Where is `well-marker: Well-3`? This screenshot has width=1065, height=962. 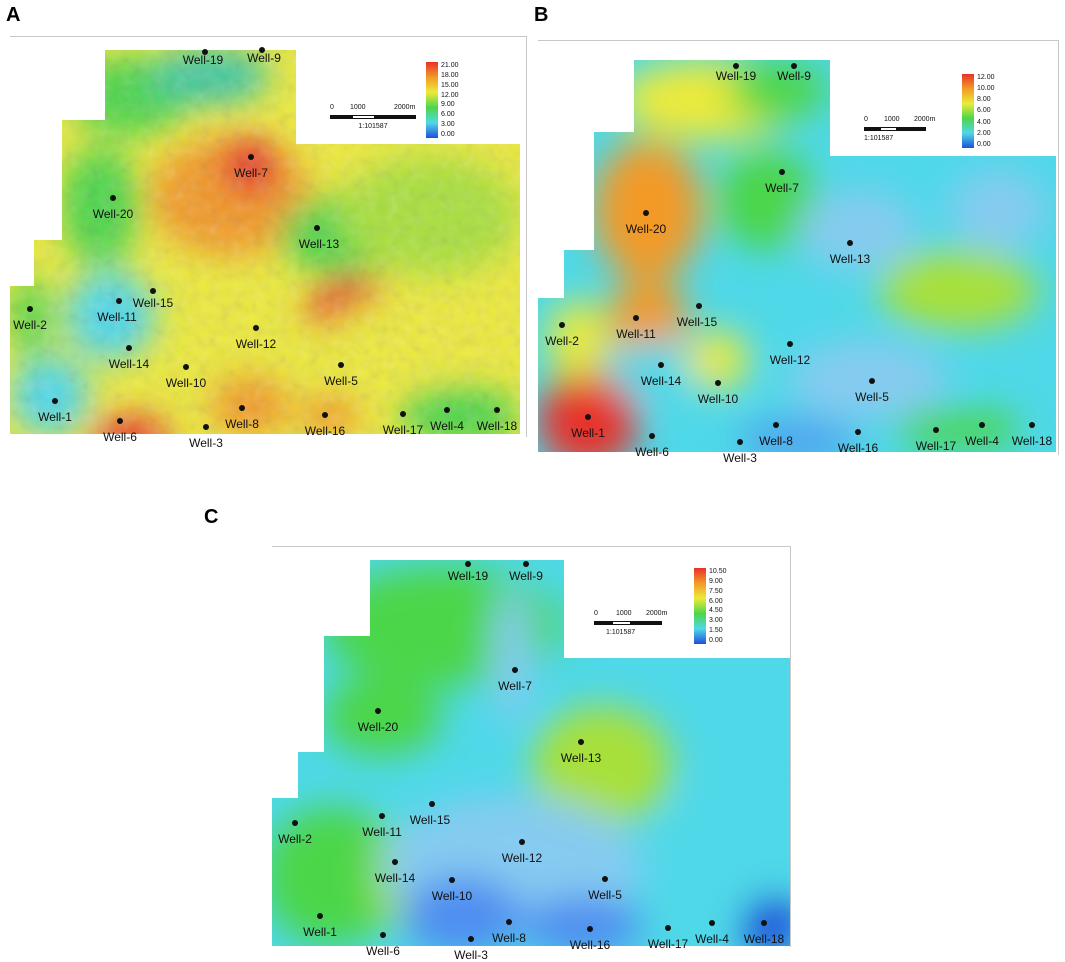
well-marker: Well-3 is located at coordinates (740, 452).